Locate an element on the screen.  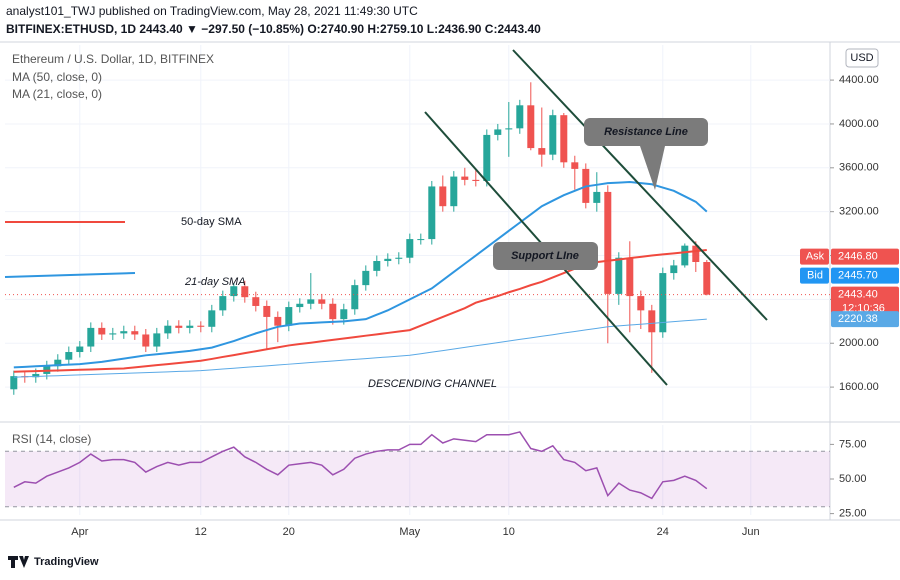
resistance-callout is located at coordinates (646, 154).